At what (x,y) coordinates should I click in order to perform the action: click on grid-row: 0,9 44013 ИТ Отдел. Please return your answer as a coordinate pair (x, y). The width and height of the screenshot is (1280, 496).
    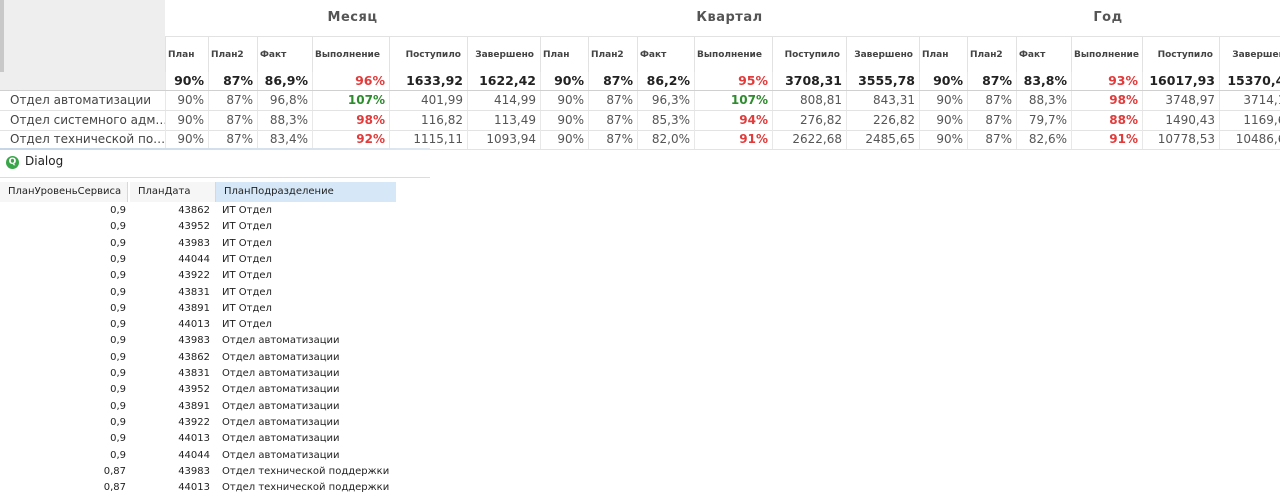
    Looking at the image, I should click on (215, 325).